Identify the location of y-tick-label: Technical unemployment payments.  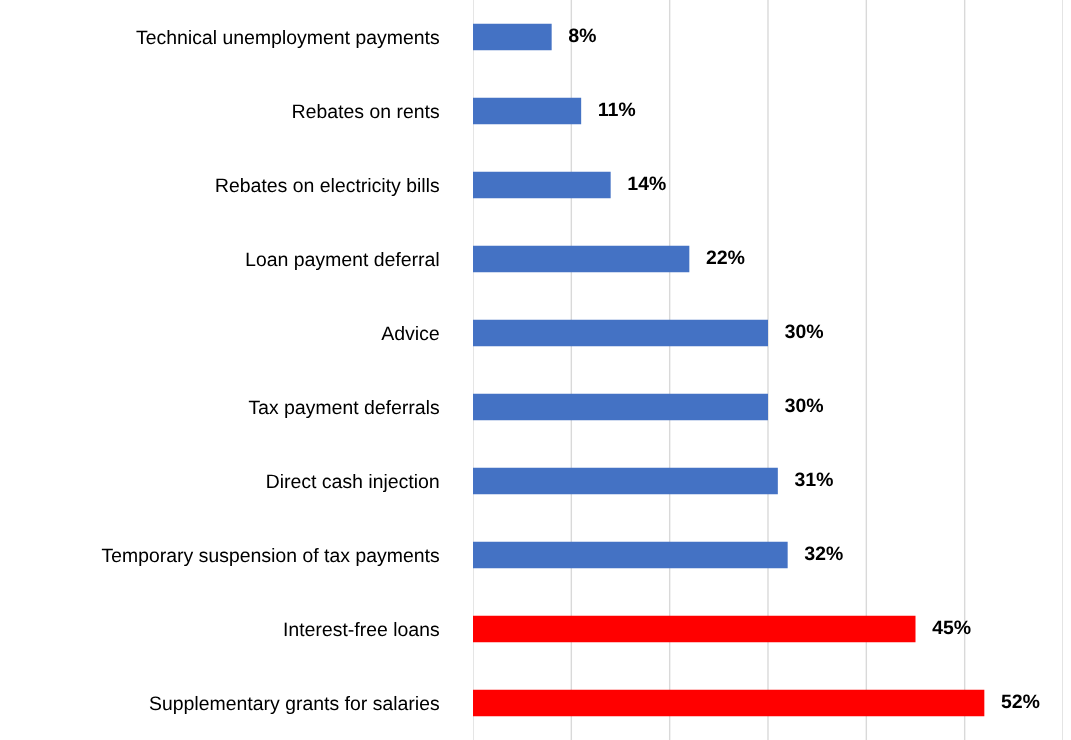
(287, 39).